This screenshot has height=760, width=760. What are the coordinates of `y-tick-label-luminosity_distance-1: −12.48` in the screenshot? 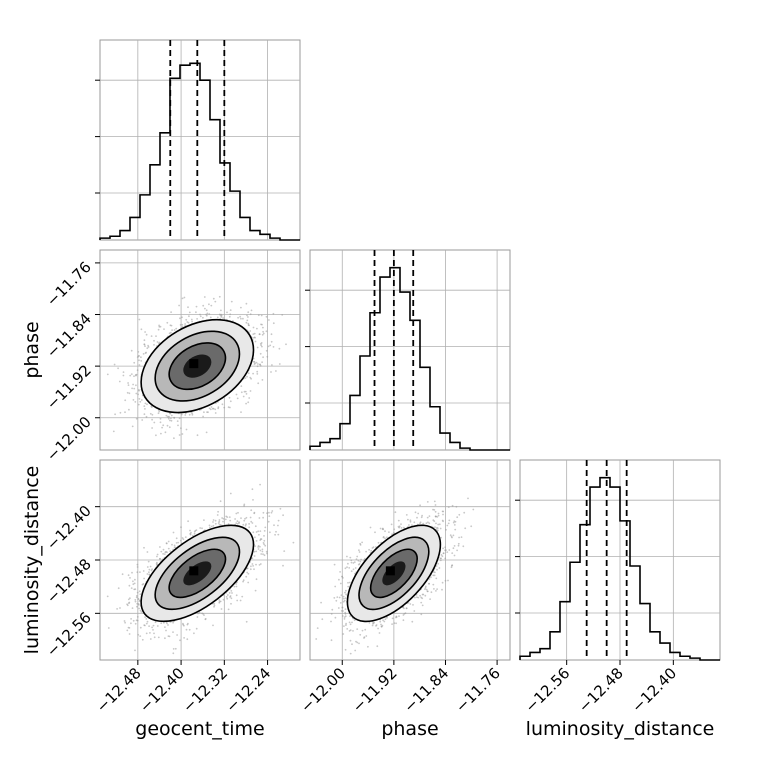 It's located at (69, 581).